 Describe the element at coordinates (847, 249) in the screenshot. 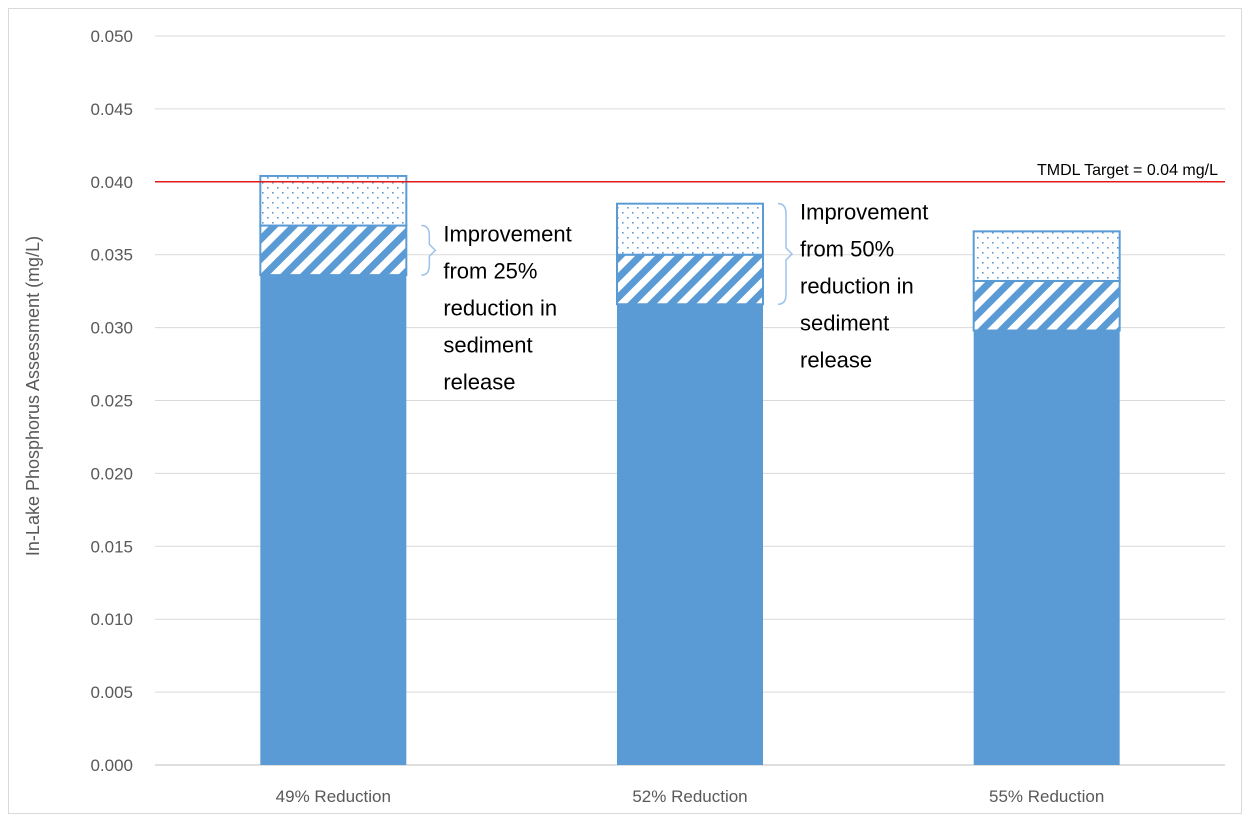

I see `annotation-text-line: from 50%` at that location.